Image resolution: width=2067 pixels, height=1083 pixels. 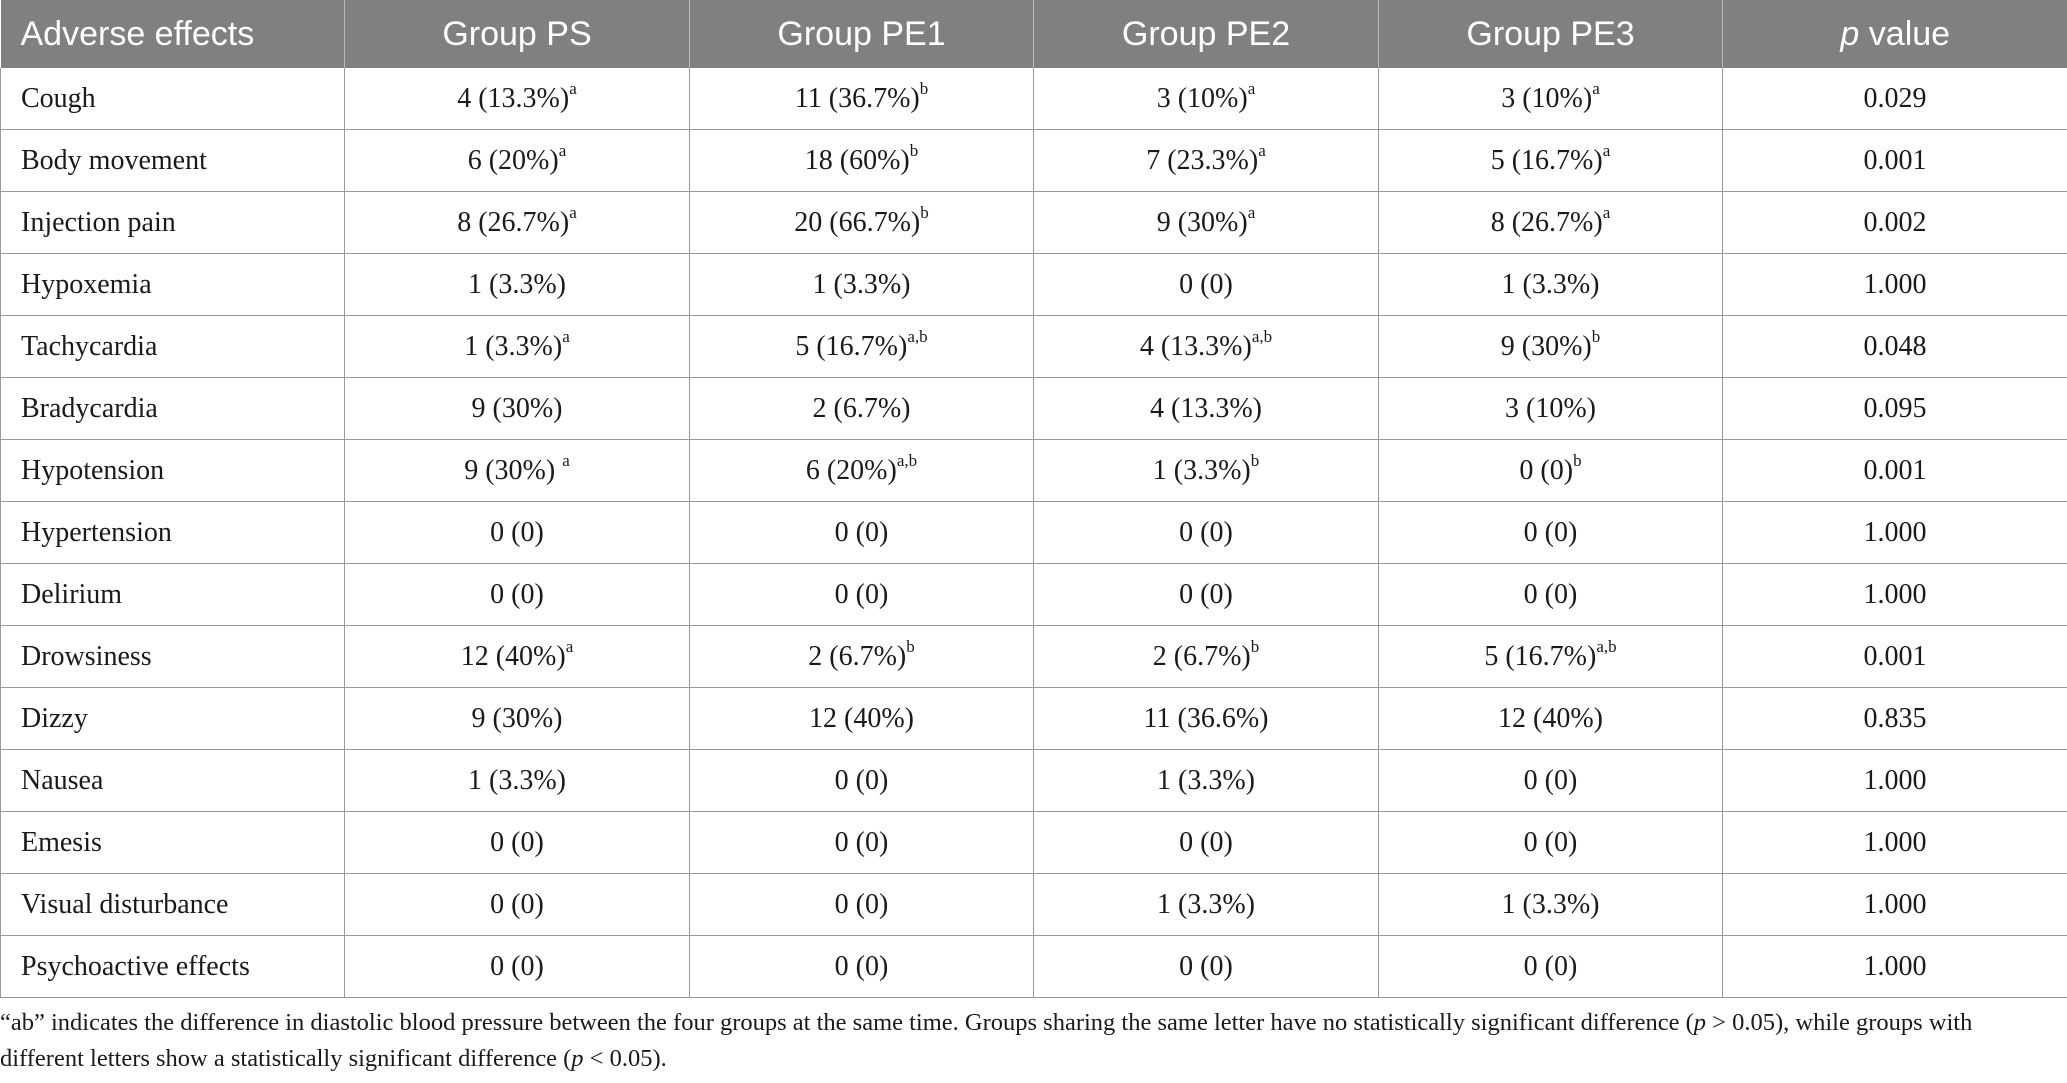 I want to click on table-cell: 2 (6.7%)b, so click(x=1206, y=656).